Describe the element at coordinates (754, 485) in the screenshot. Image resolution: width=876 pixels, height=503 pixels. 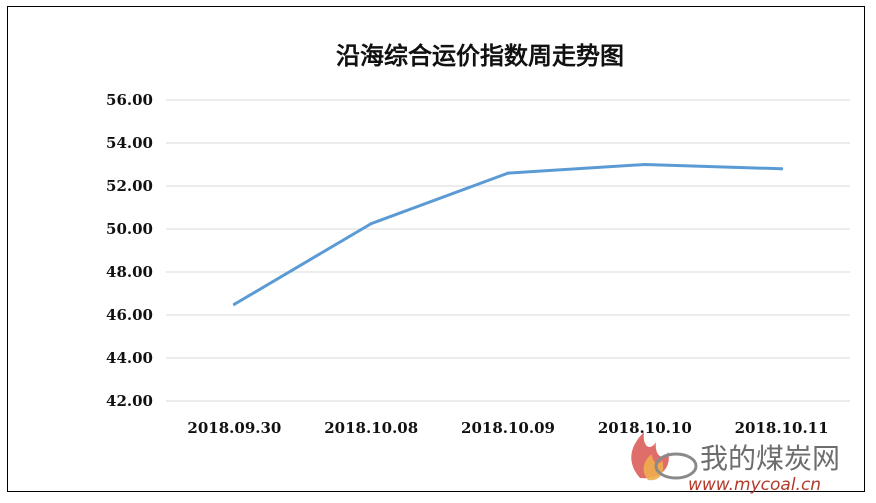
I see `watermark-url-text: www.mycoal.cn` at that location.